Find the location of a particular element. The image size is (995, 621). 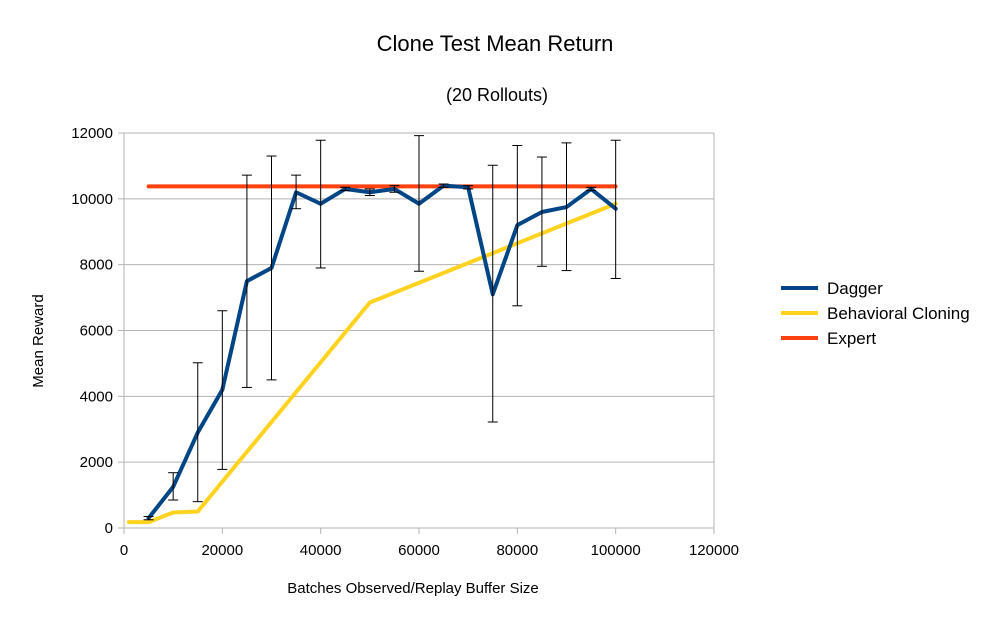

legend-entry-behavioral-cloning: Behavioral Cloning is located at coordinates (875, 313).